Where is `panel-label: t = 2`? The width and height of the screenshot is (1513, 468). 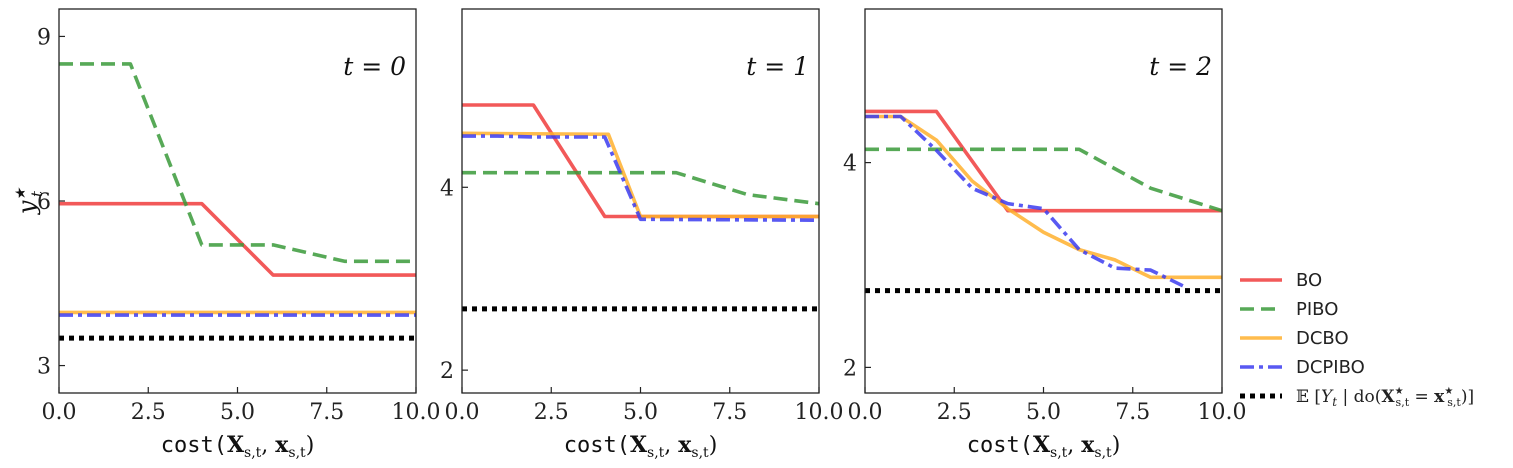
panel-label: t = 2 is located at coordinates (1180, 66).